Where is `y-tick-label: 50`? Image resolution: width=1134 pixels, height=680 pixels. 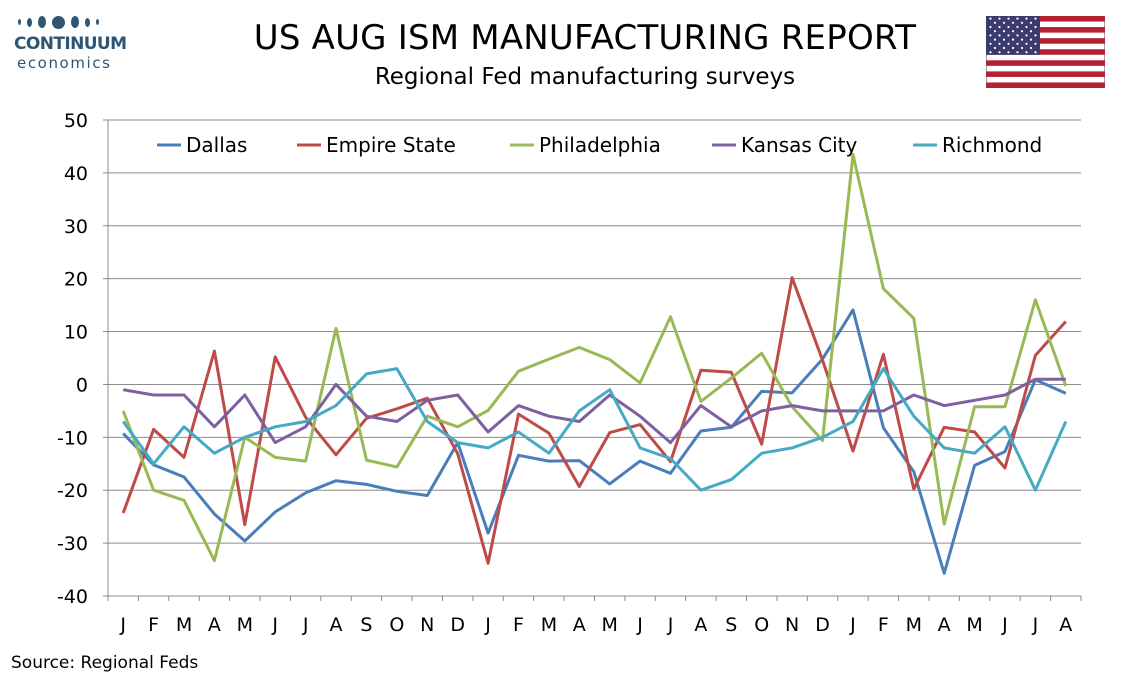
y-tick-label: 50 is located at coordinates (76, 121).